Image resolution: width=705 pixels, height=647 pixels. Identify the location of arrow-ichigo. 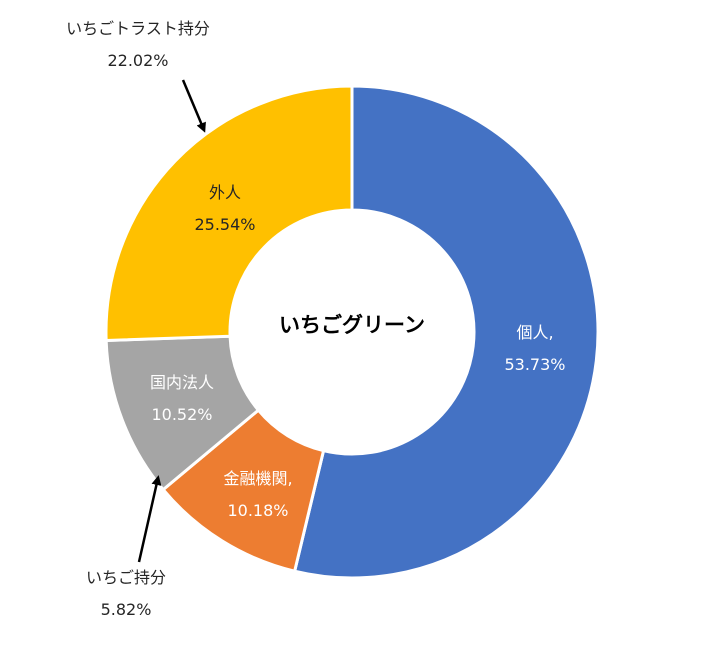
(149, 519).